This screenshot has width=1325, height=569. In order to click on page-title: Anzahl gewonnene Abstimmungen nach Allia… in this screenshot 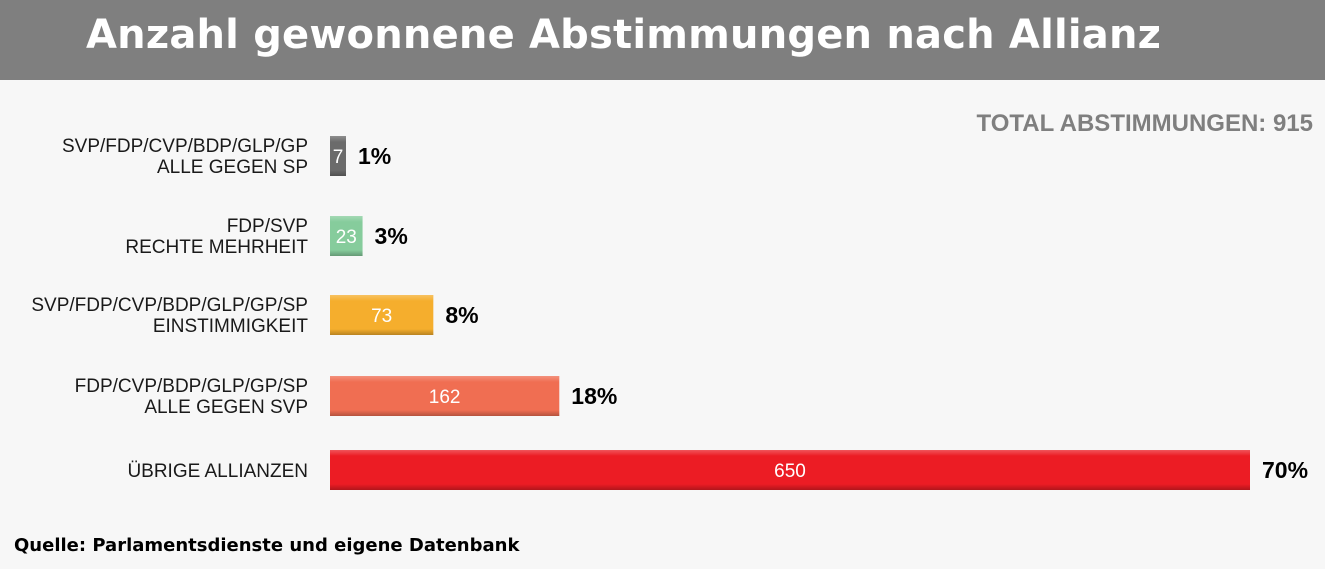, I will do `click(624, 35)`.